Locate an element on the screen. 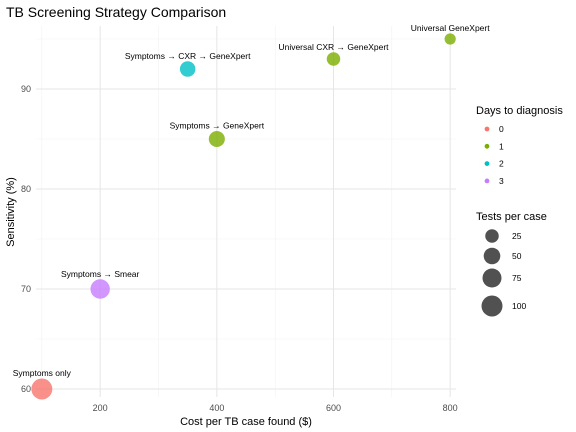  y-tick-label: 90 is located at coordinates (26, 89).